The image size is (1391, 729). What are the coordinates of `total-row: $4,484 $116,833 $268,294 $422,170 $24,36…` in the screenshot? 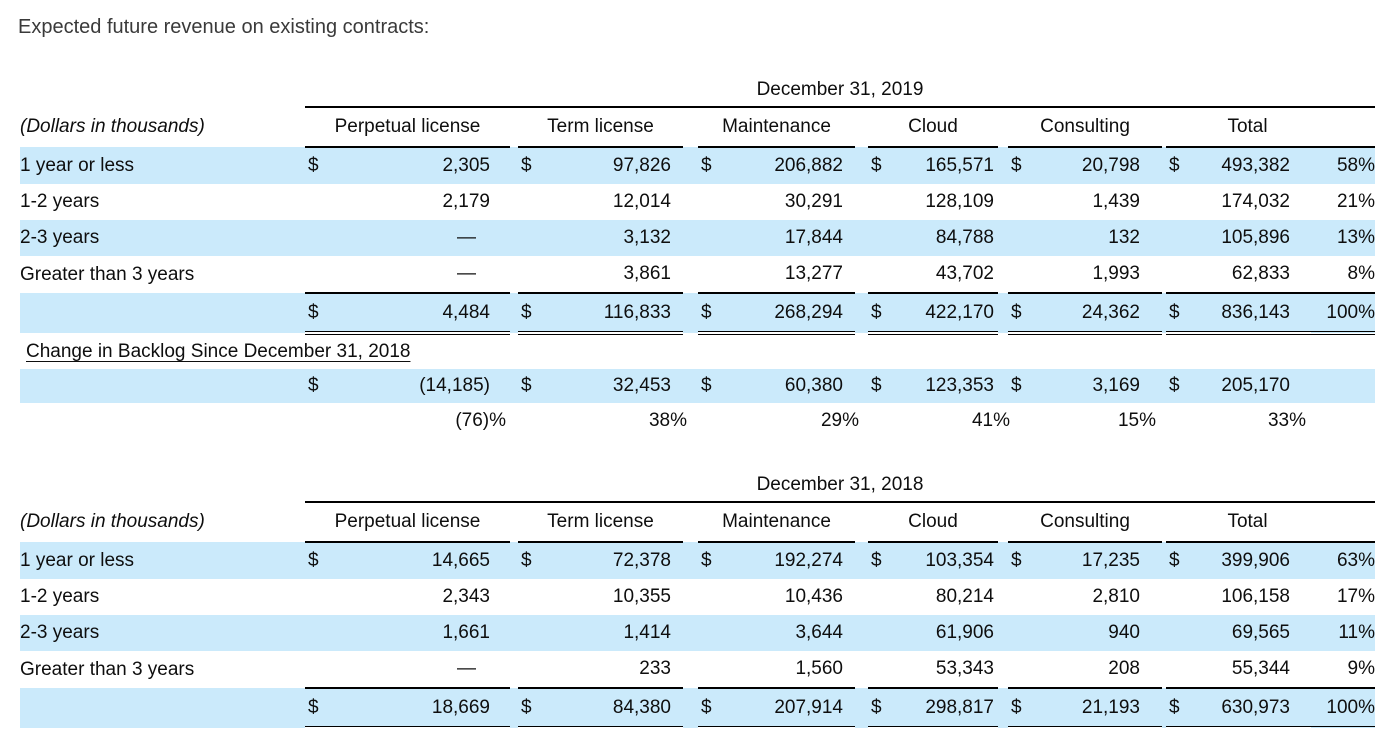 It's located at (698, 313).